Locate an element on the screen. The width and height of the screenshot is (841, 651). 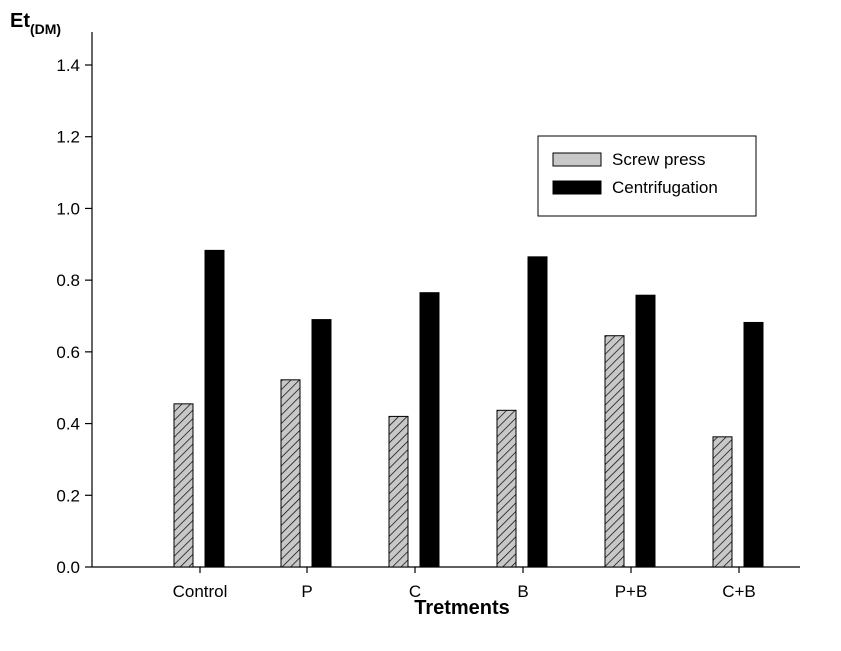
y-tick-label: 1.4 is located at coordinates (68, 65).